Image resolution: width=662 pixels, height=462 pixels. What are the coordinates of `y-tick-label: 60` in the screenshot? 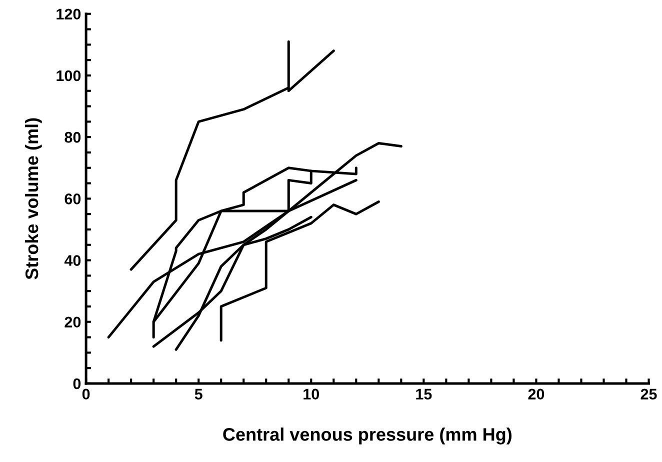 It's located at (72, 199).